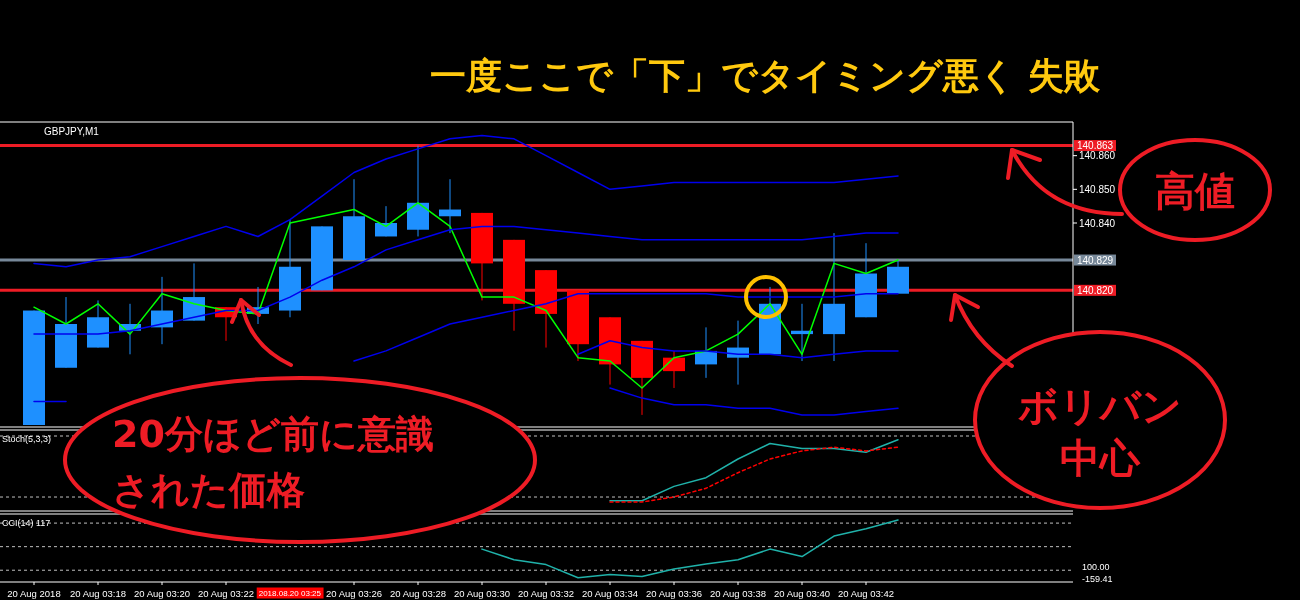 This screenshot has height=600, width=1300. I want to click on x-tick-label: 20 Aug 03:28, so click(418, 593).